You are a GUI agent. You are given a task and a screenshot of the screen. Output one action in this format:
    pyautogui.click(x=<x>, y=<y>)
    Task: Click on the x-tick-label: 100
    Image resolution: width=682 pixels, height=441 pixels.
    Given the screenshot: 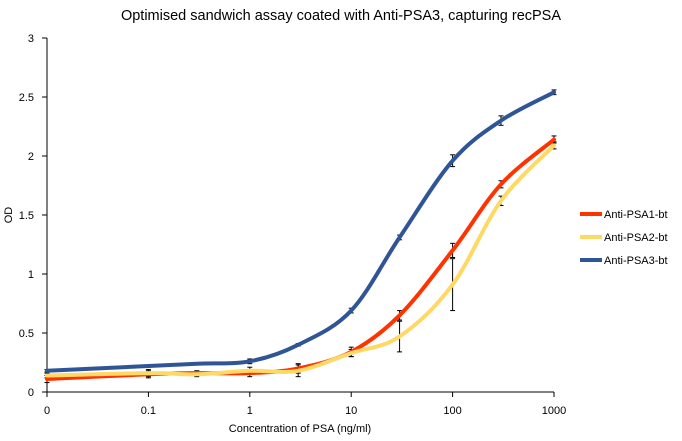 What is the action you would take?
    pyautogui.click(x=452, y=411)
    